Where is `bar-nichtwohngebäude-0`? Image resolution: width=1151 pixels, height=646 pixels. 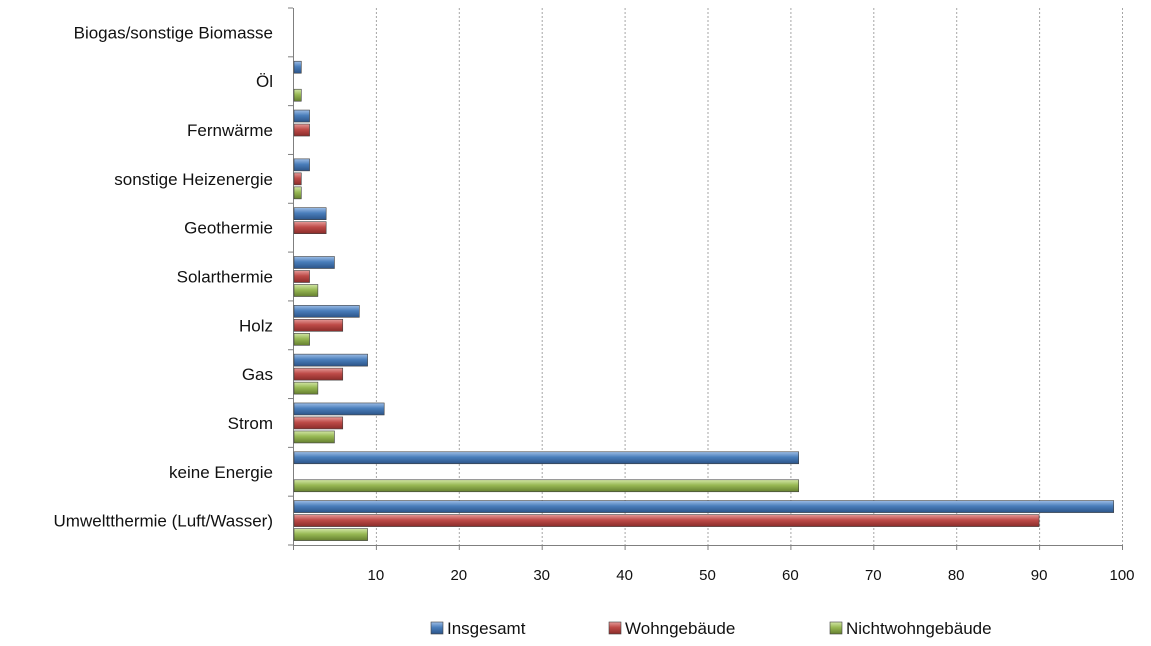
bar-nichtwohngebäude-0 is located at coordinates (330, 534).